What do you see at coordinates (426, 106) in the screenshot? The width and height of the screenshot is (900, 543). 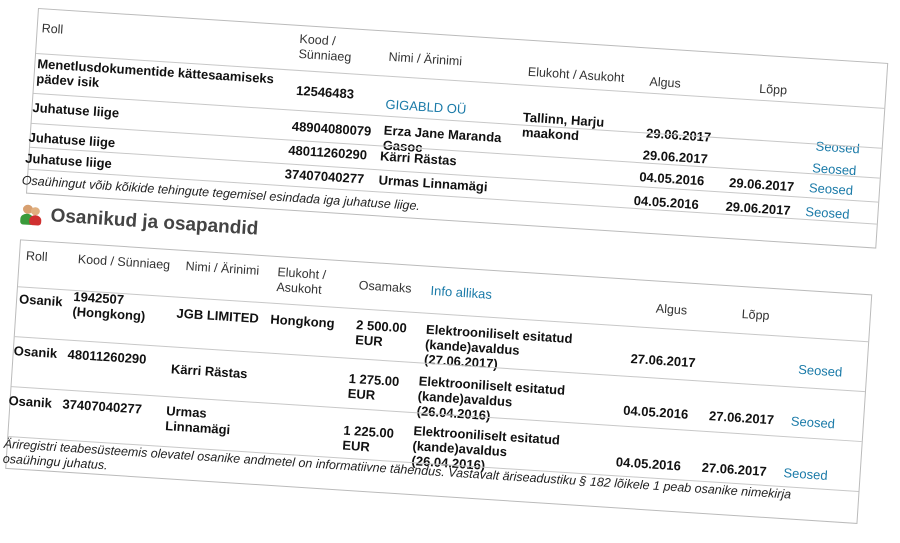 I see `company-link: GIGABLD OÜ` at bounding box center [426, 106].